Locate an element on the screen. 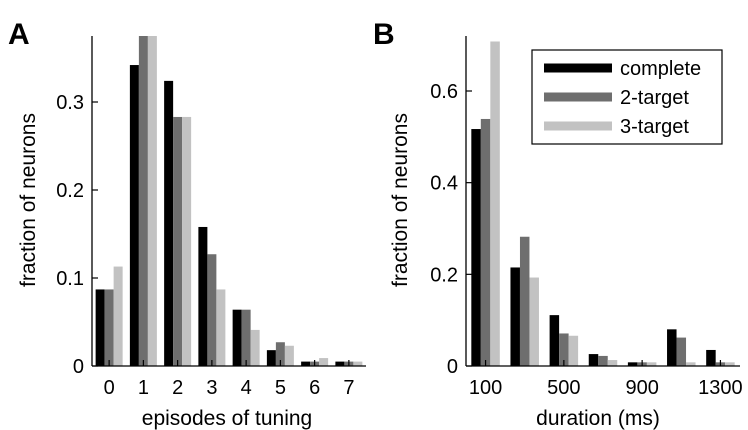  y-tick-label-a-0.1: 0.1 is located at coordinates (70, 279).